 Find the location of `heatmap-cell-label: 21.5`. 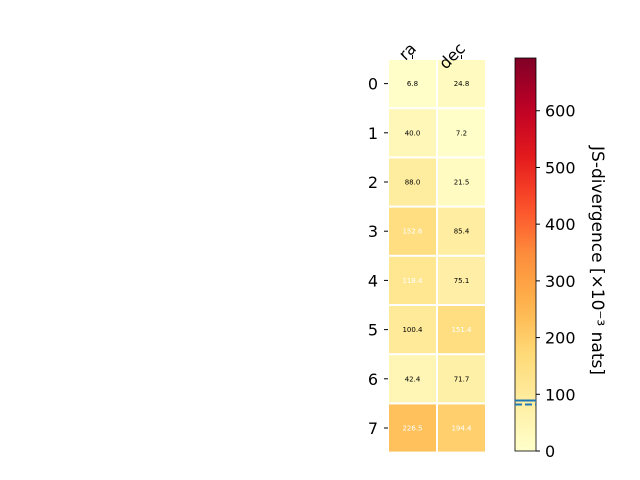

heatmap-cell-label: 21.5 is located at coordinates (462, 183).